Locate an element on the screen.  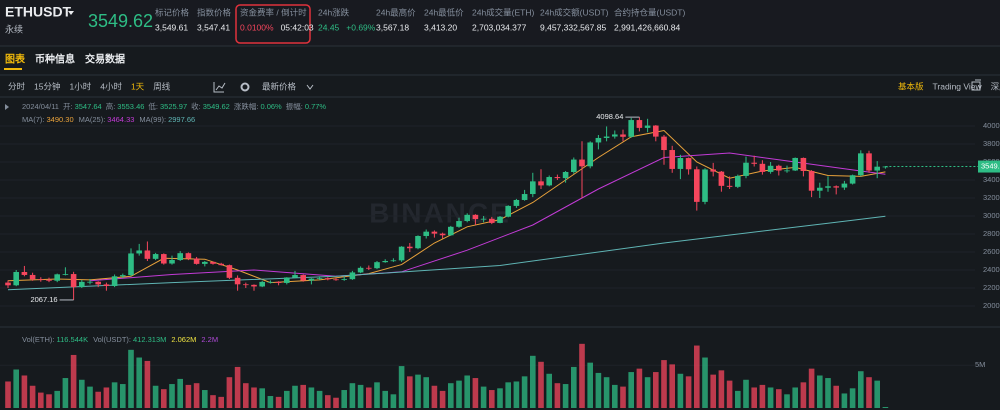
view-option: 基本版 is located at coordinates (911, 86).